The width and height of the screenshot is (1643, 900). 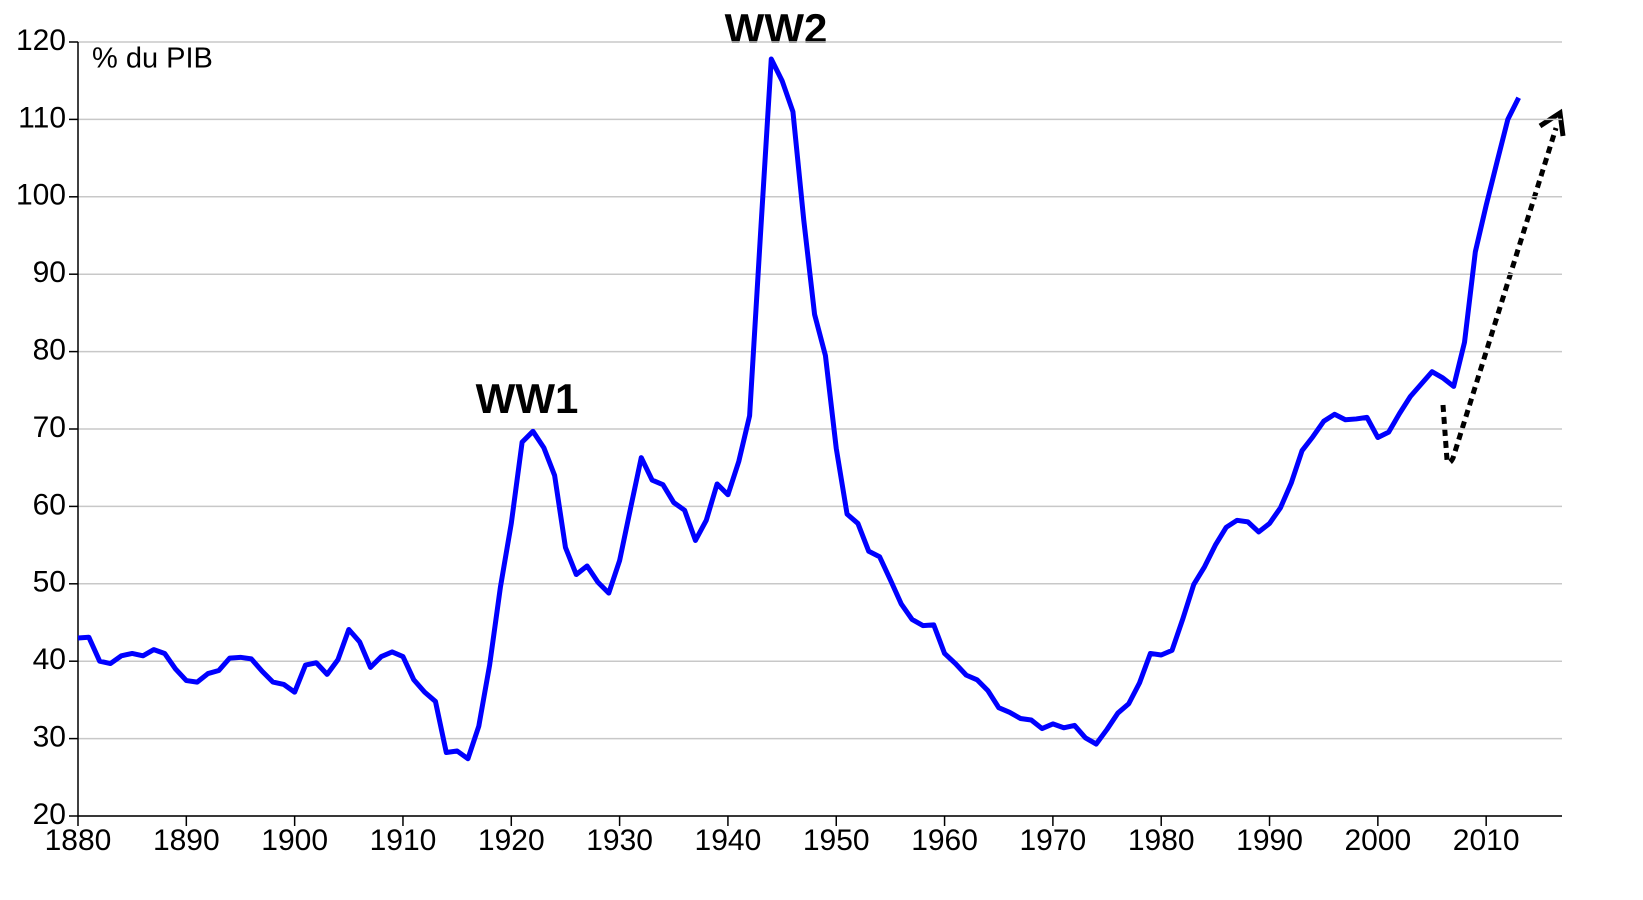 What do you see at coordinates (728, 840) in the screenshot?
I see `x-tick-label: 1940` at bounding box center [728, 840].